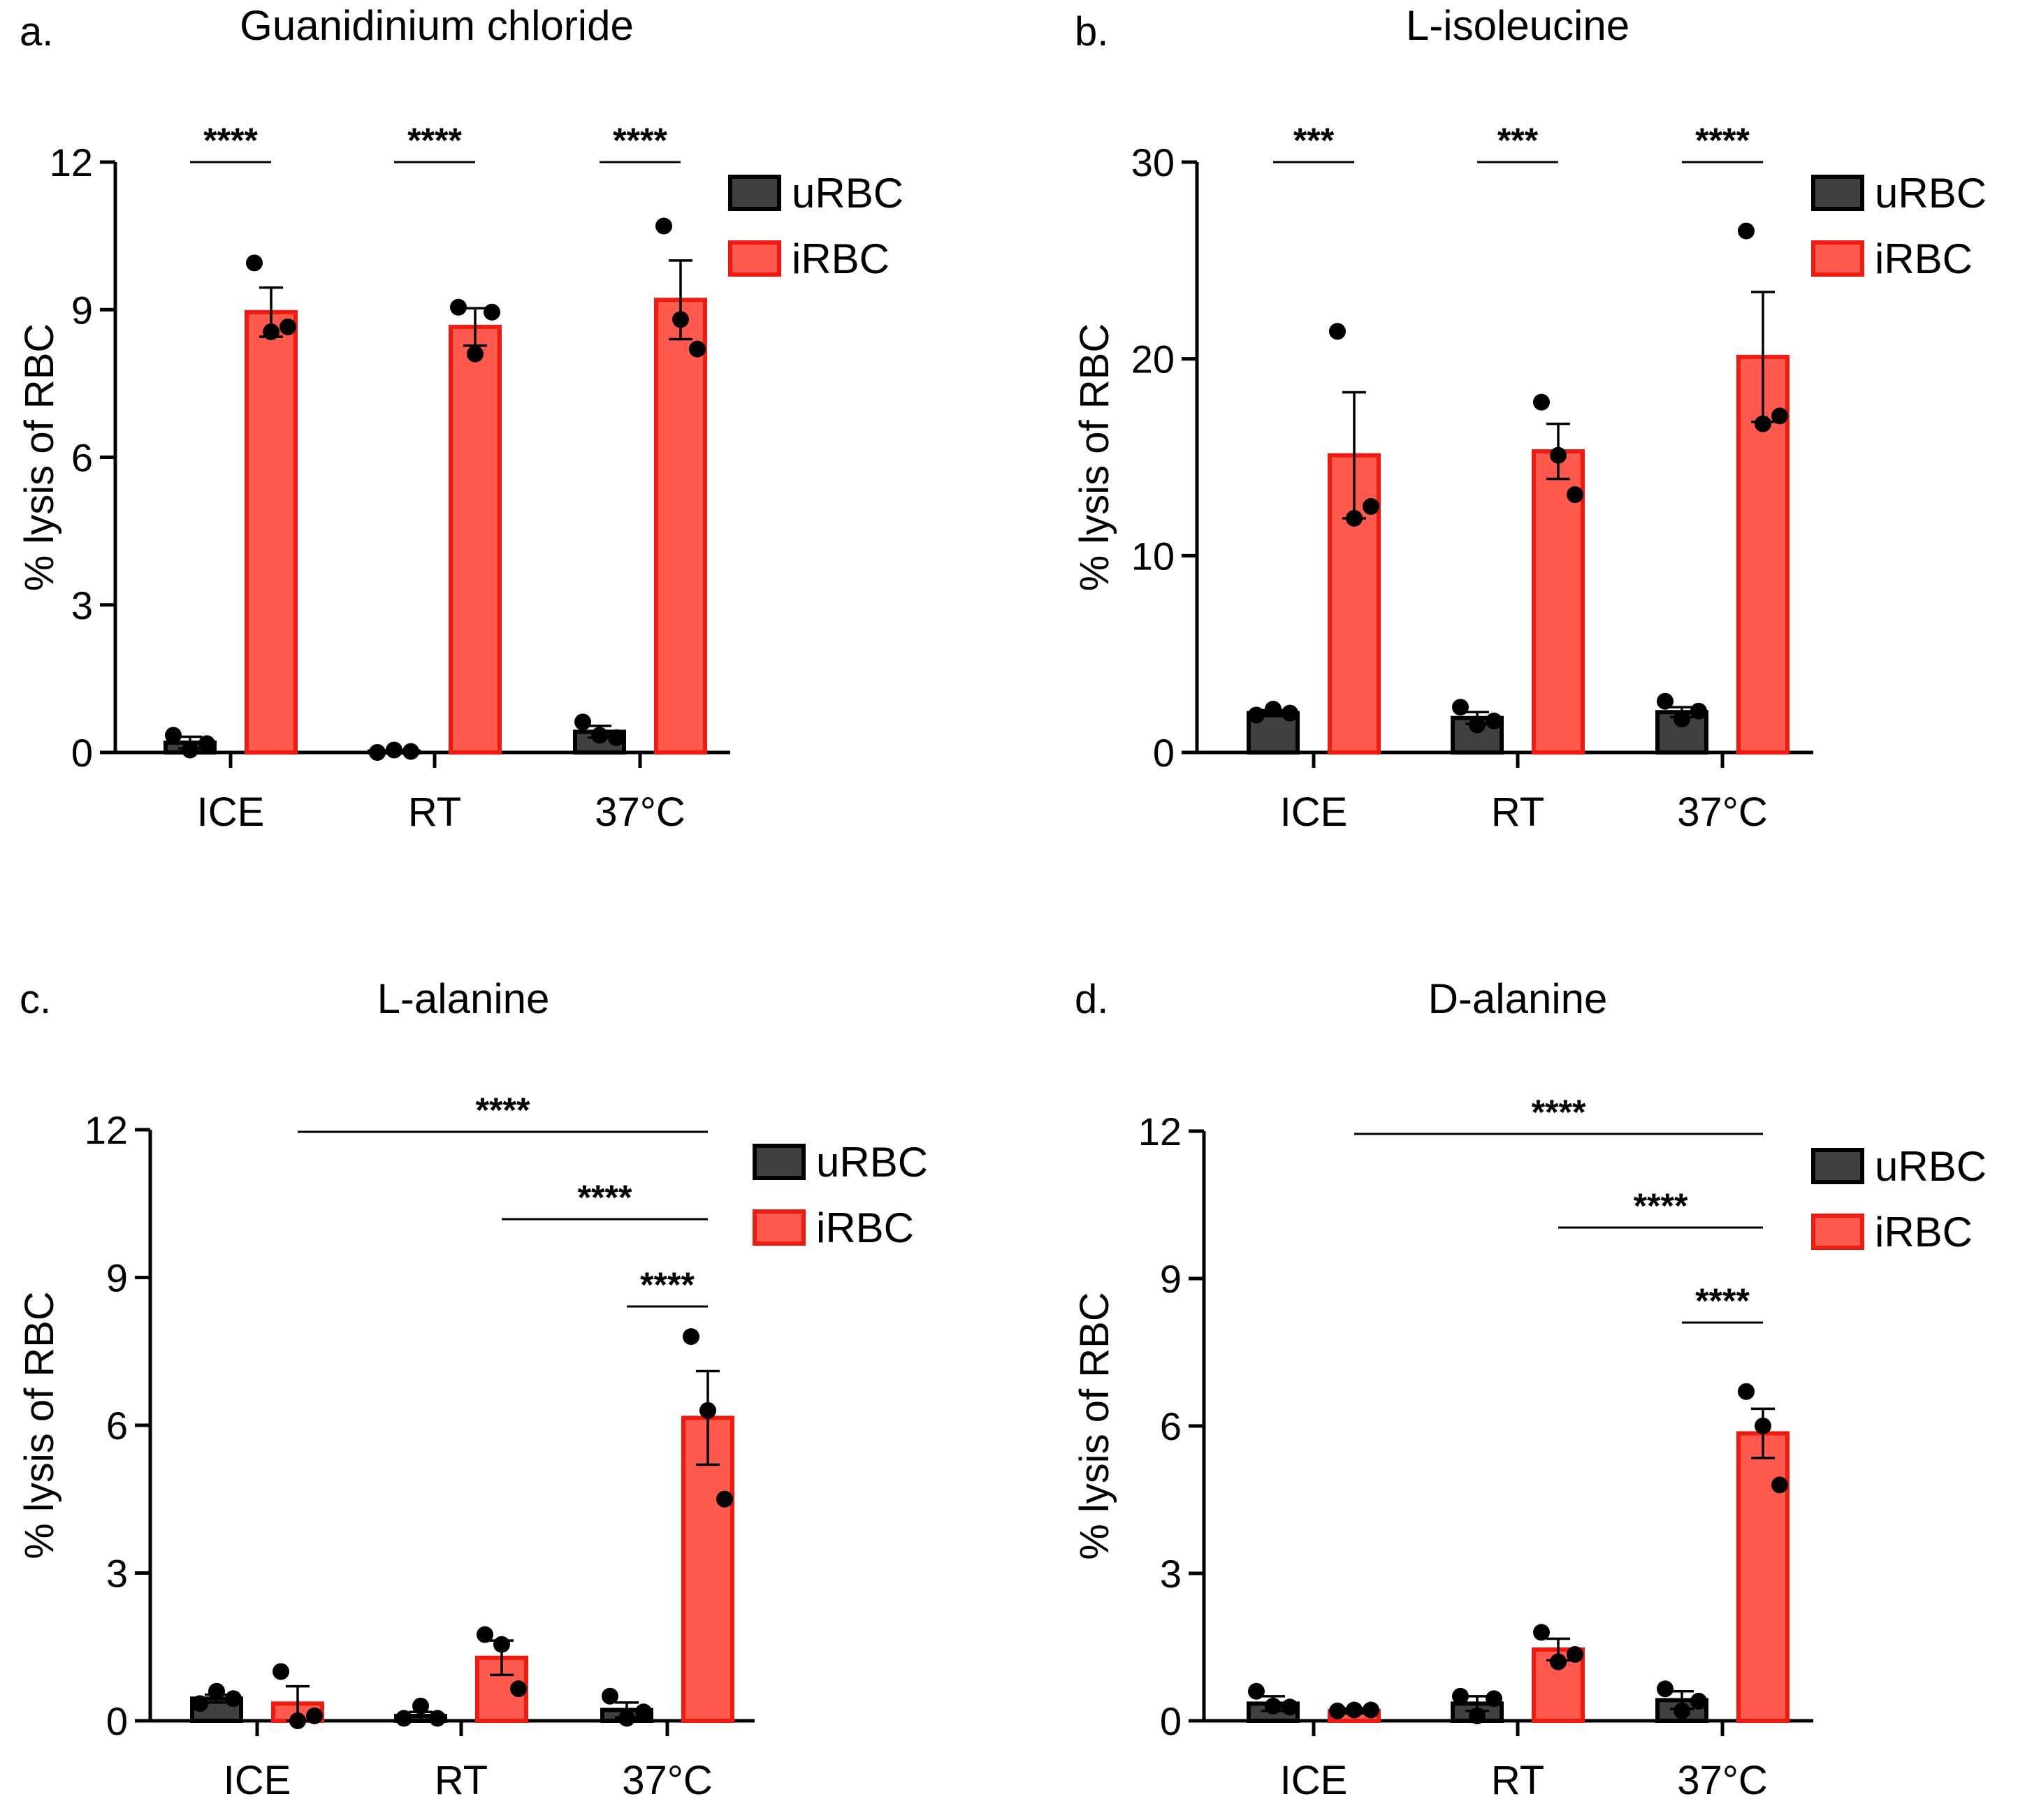 Image resolution: width=2018 pixels, height=1820 pixels. Describe the element at coordinates (117, 1426) in the screenshot. I see `y-tick-label: 6` at that location.